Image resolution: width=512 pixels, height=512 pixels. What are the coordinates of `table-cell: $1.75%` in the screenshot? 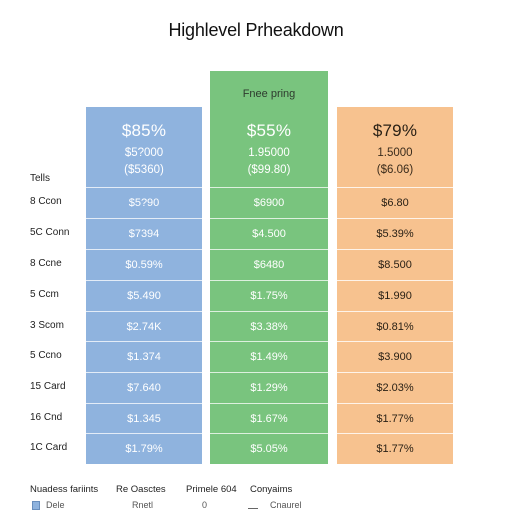 It's located at (269, 295).